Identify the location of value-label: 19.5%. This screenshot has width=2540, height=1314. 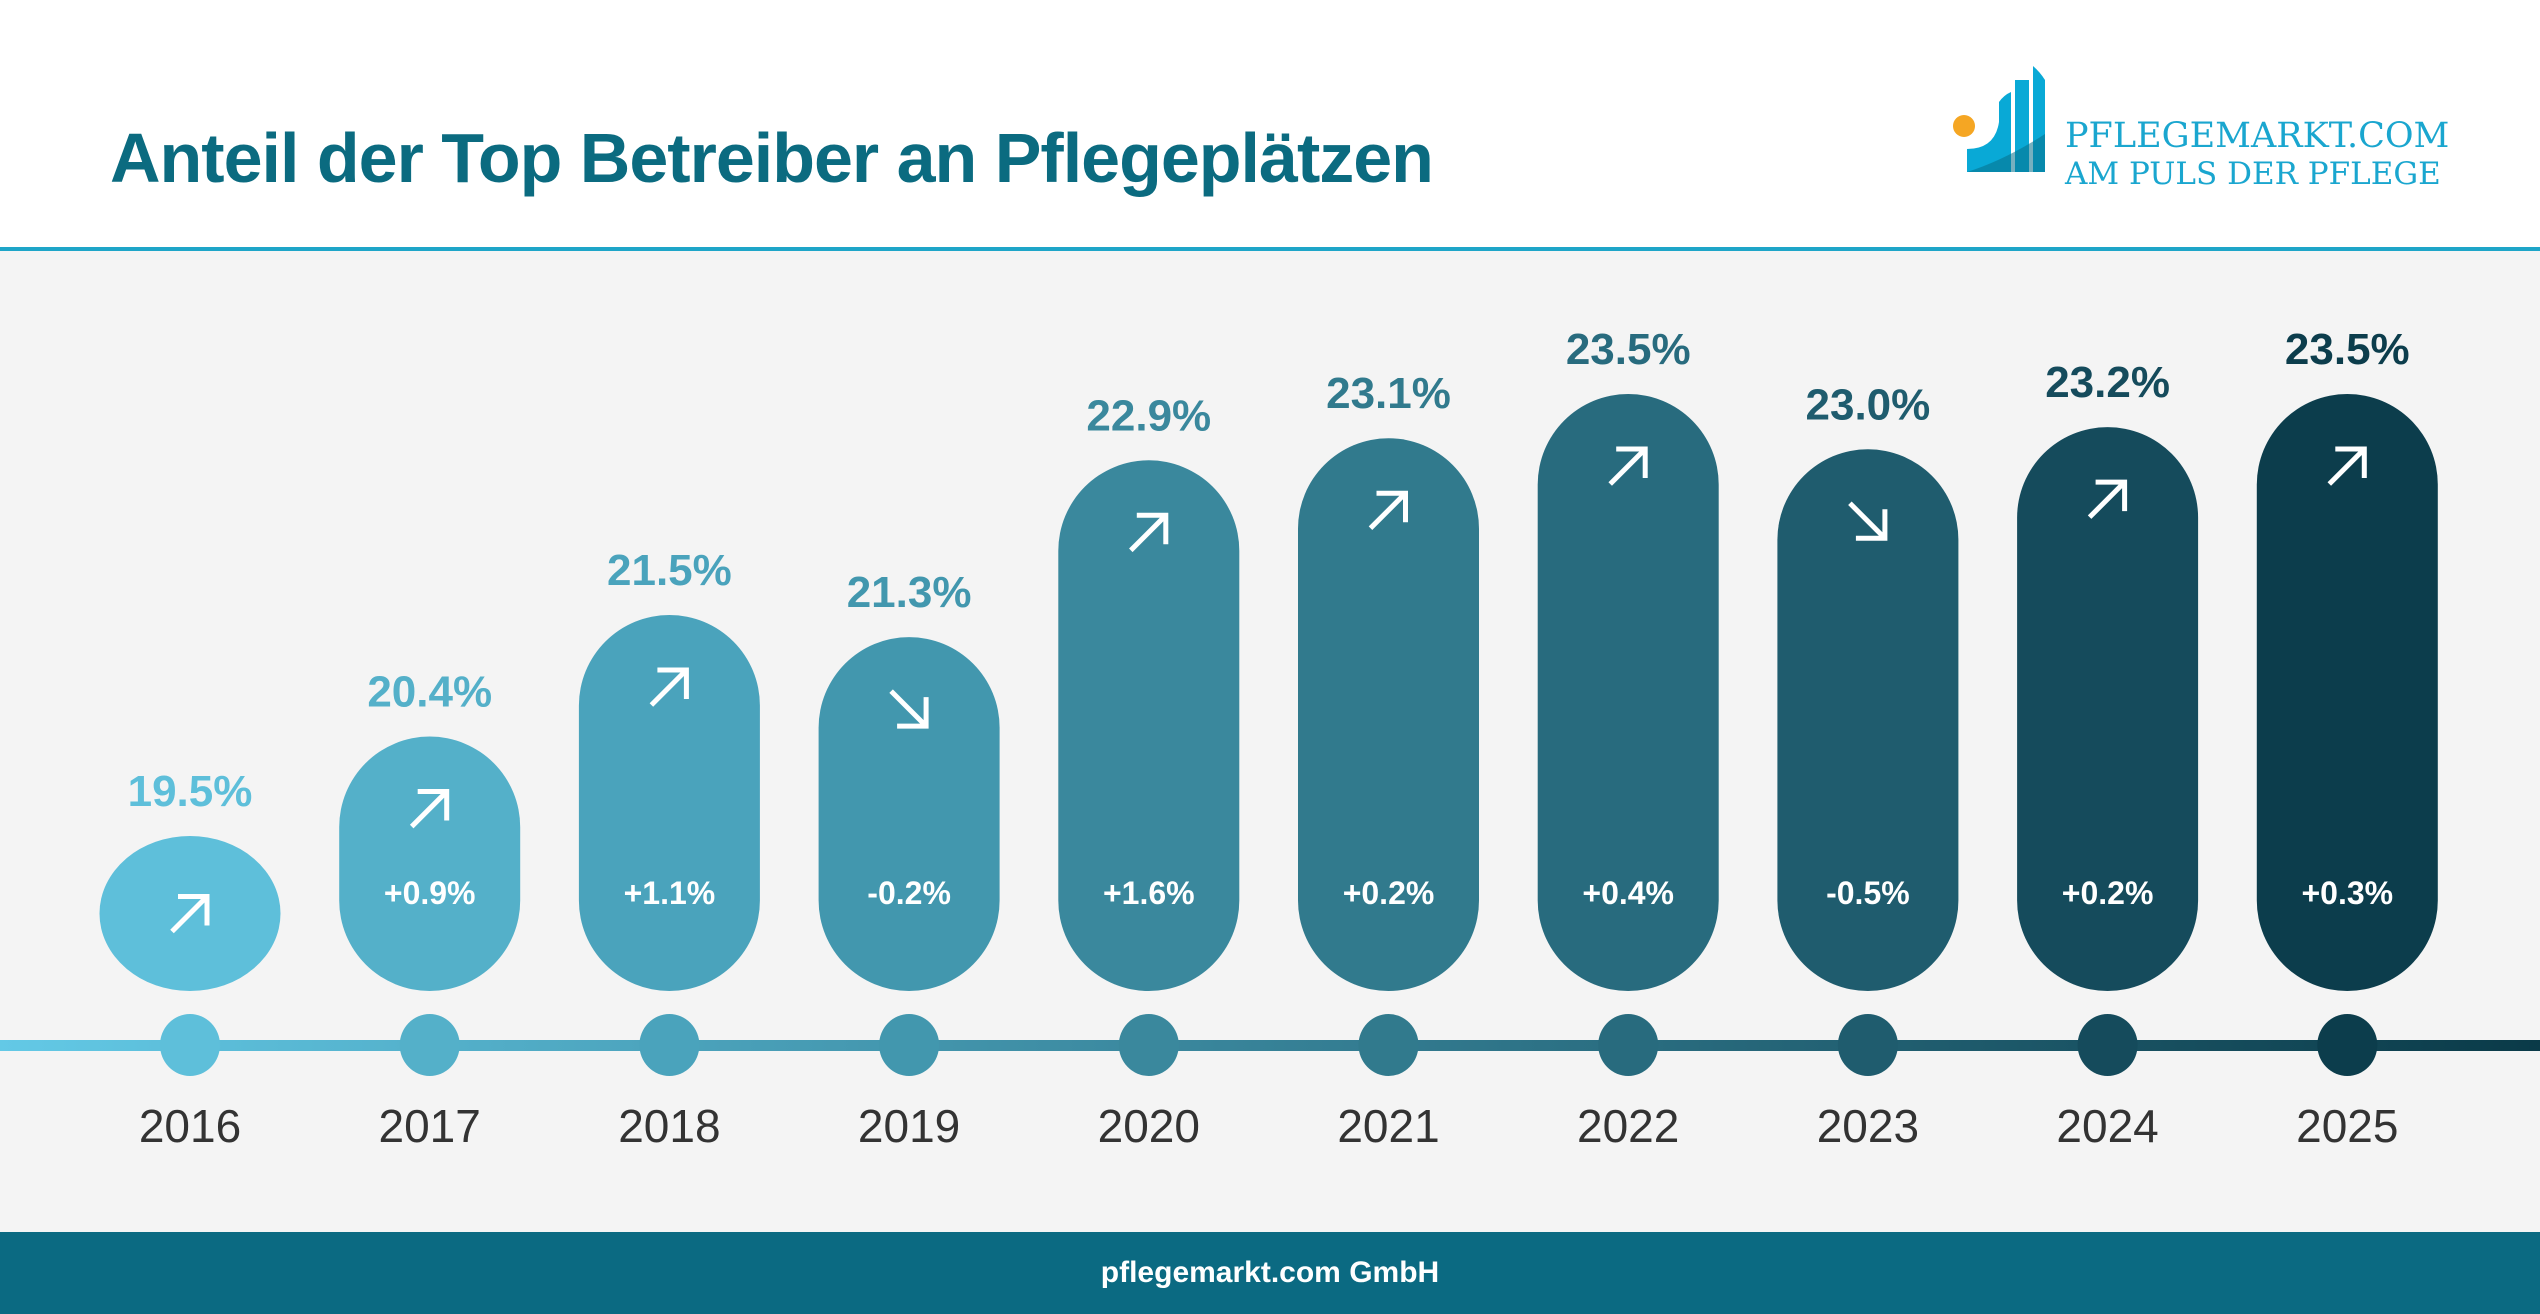
(190, 791).